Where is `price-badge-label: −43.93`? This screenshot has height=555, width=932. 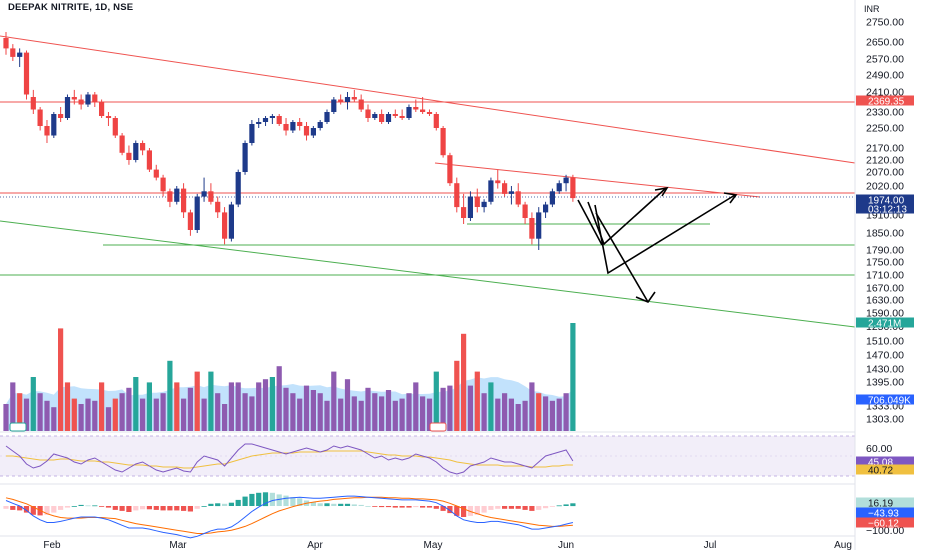
price-badge-label: −43.93 is located at coordinates (883, 514).